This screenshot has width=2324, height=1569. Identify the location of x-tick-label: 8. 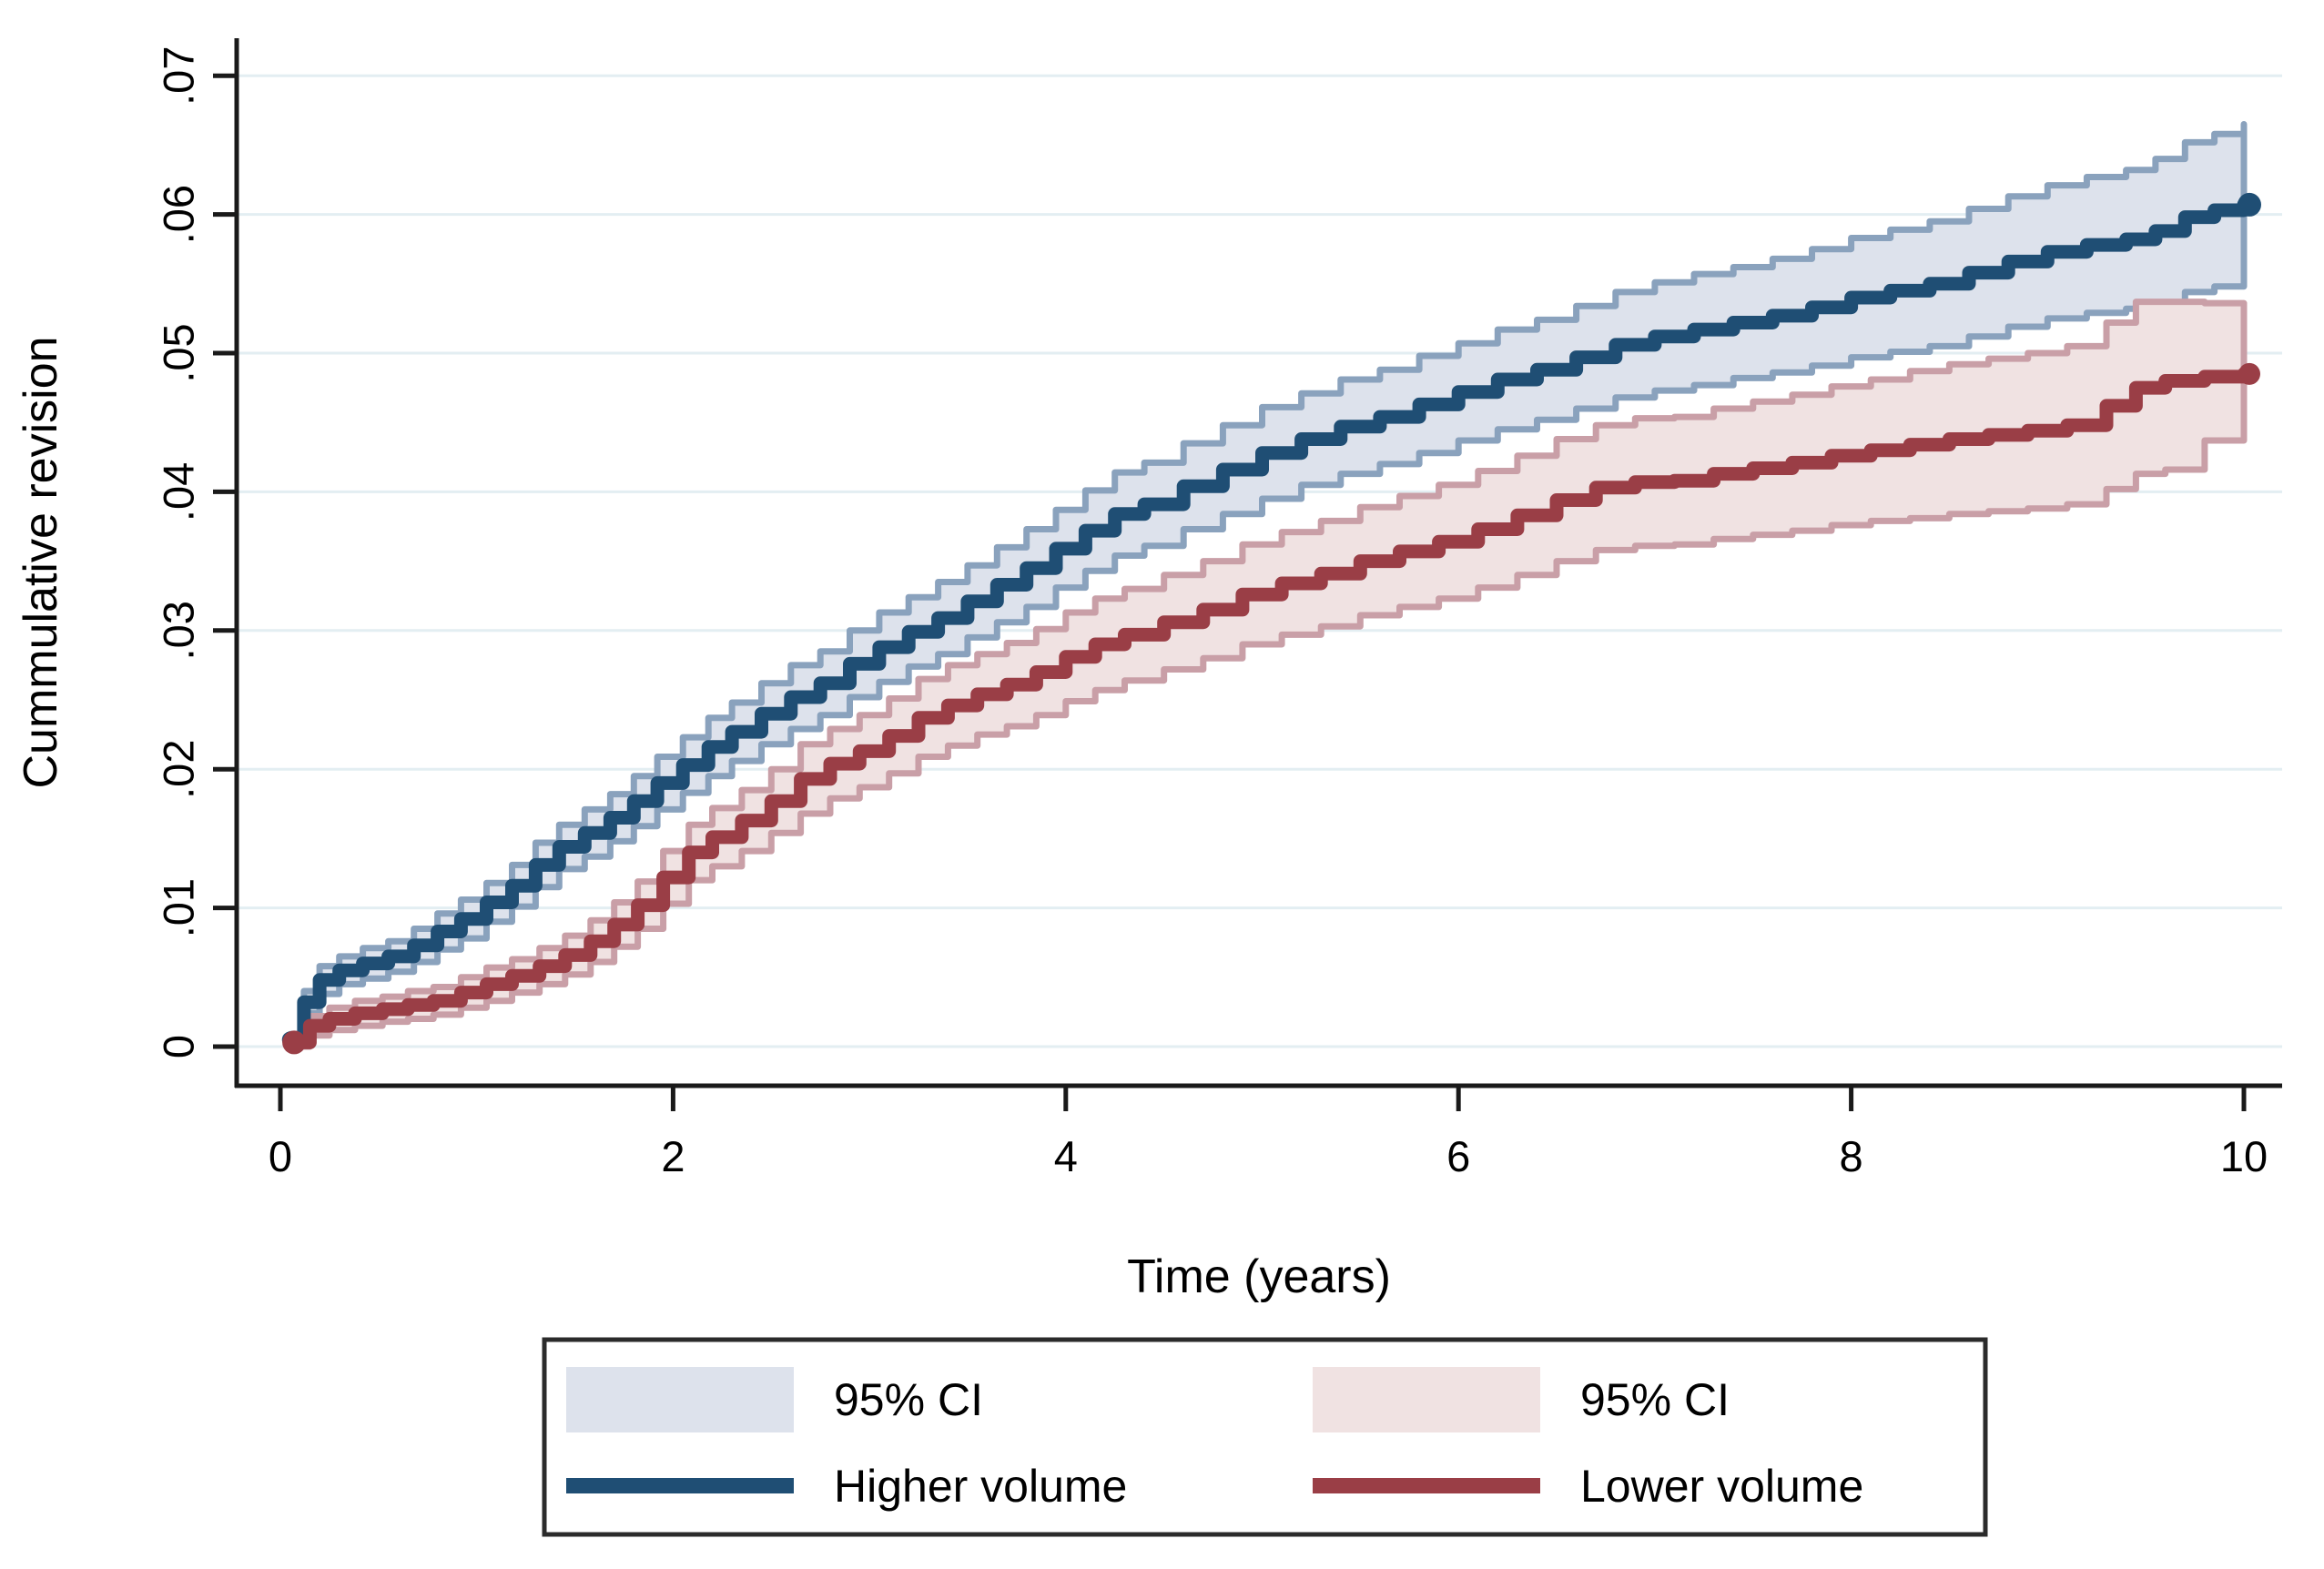
(1852, 1156).